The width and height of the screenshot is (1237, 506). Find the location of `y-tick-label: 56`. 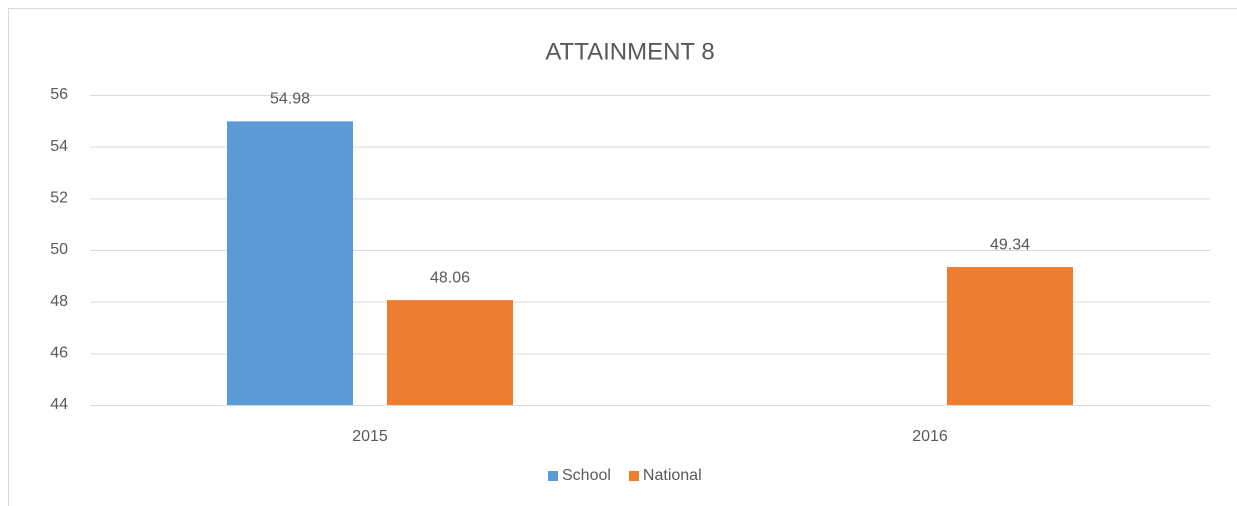

y-tick-label: 56 is located at coordinates (59, 94).